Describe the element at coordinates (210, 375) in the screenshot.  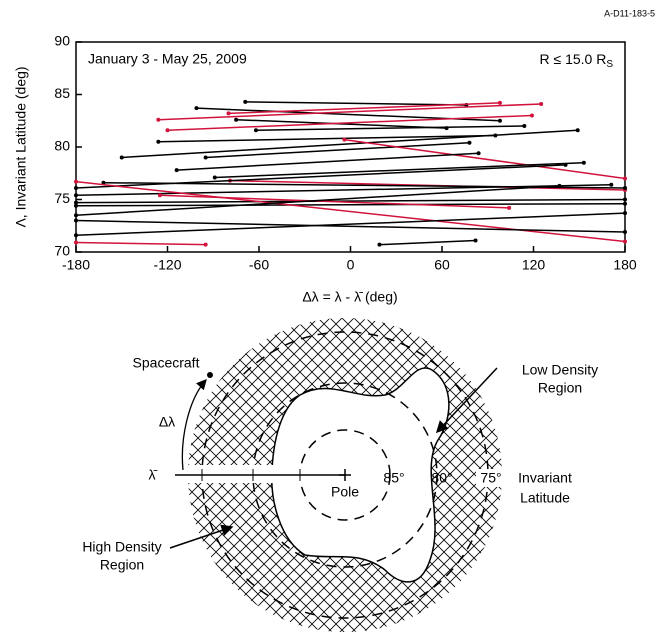
I see `spacecraft` at that location.